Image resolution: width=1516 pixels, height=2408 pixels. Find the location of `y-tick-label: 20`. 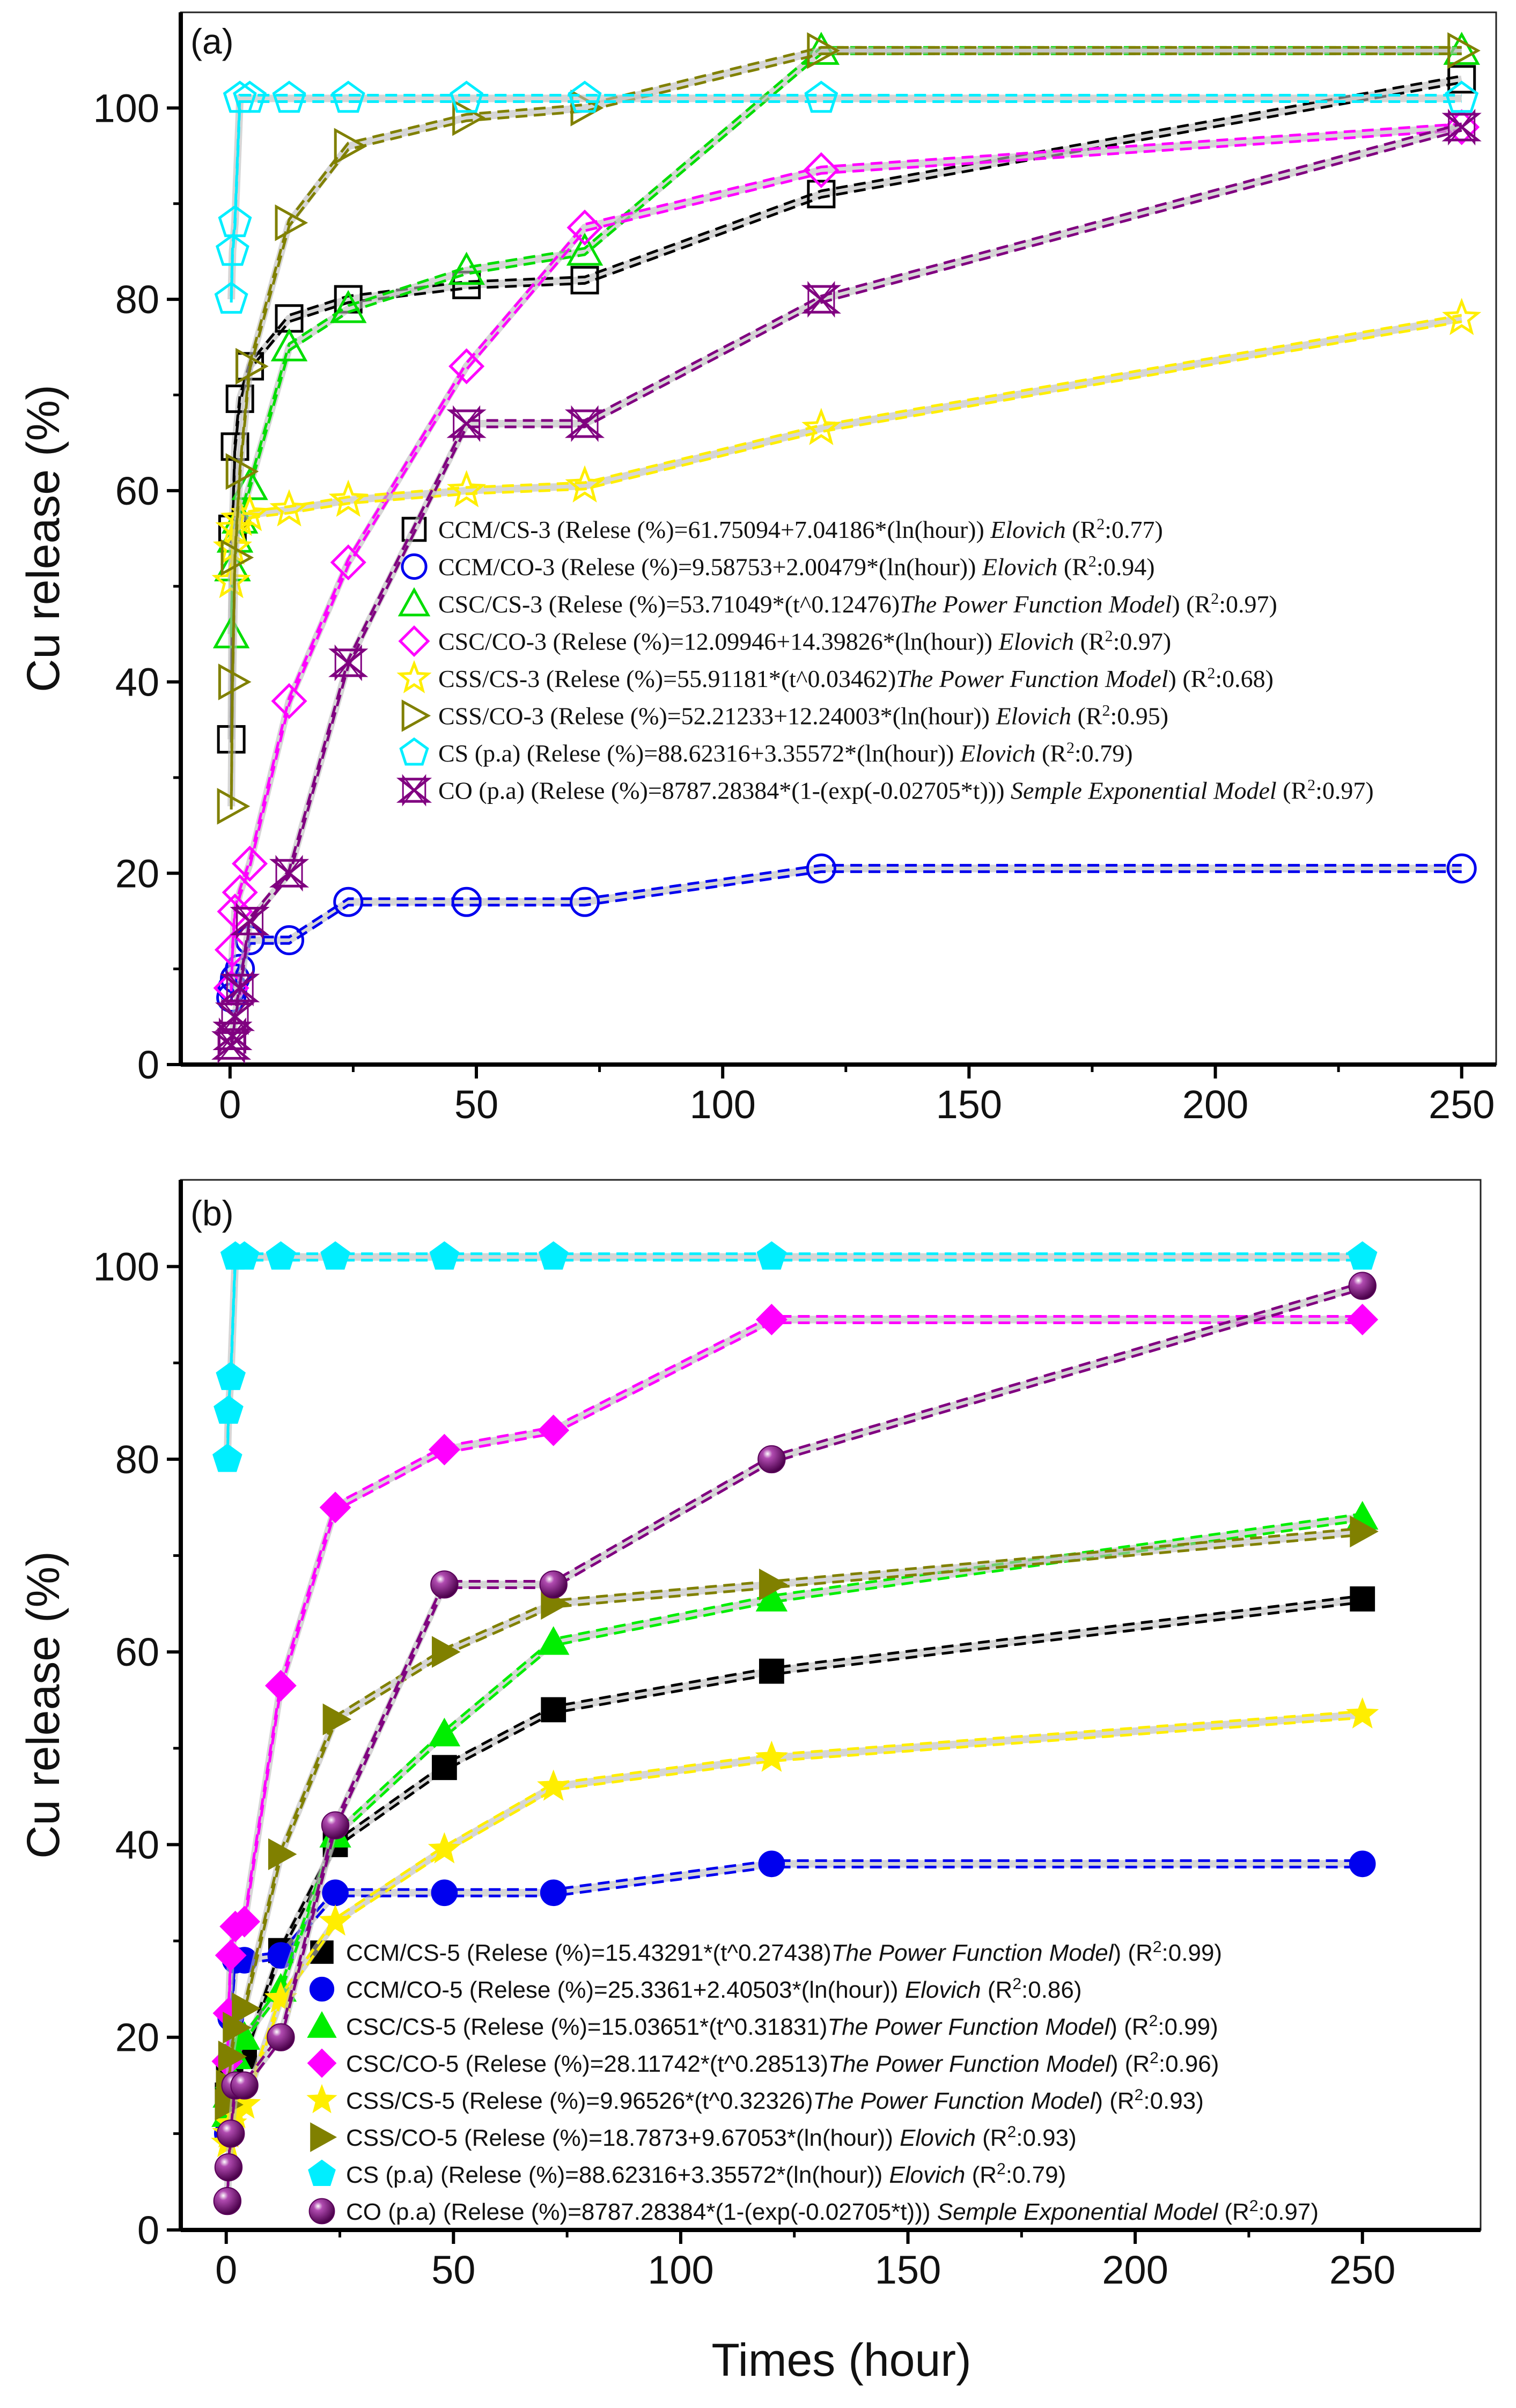

y-tick-label: 20 is located at coordinates (137, 2037).